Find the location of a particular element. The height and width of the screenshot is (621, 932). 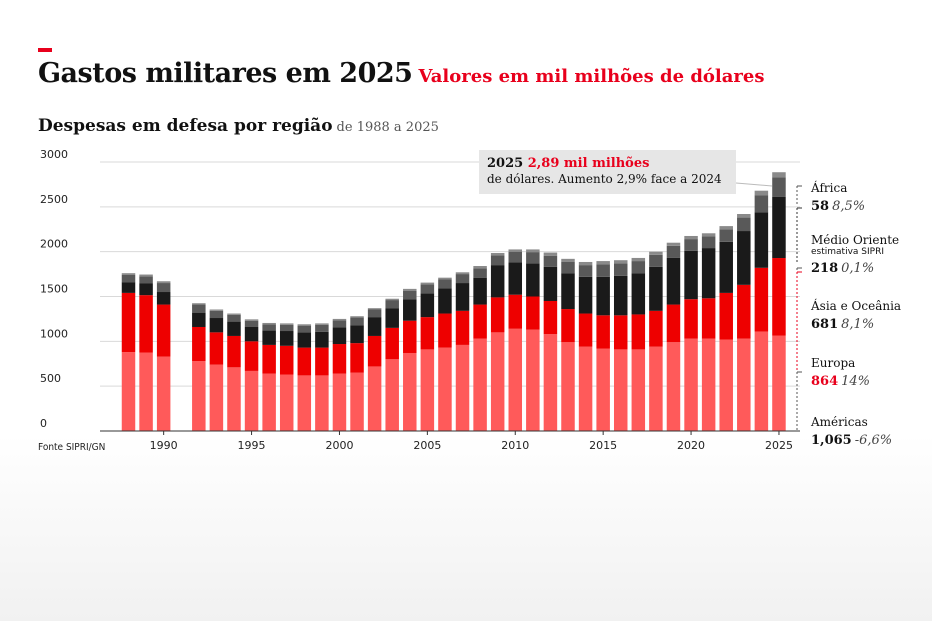

x-tick-label: 2020 is located at coordinates (691, 445).